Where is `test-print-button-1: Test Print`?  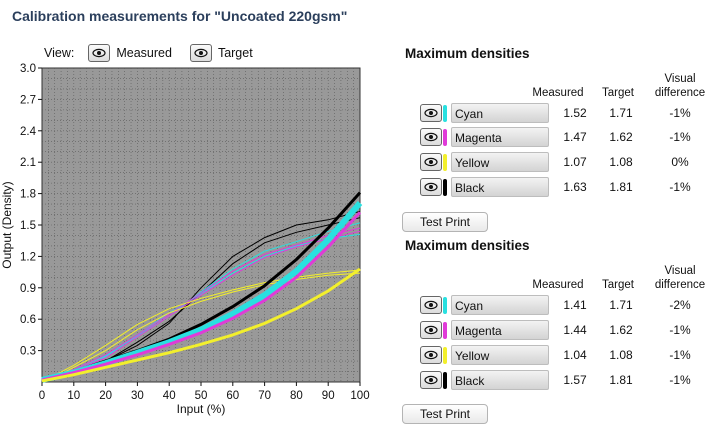
test-print-button-1: Test Print is located at coordinates (445, 222).